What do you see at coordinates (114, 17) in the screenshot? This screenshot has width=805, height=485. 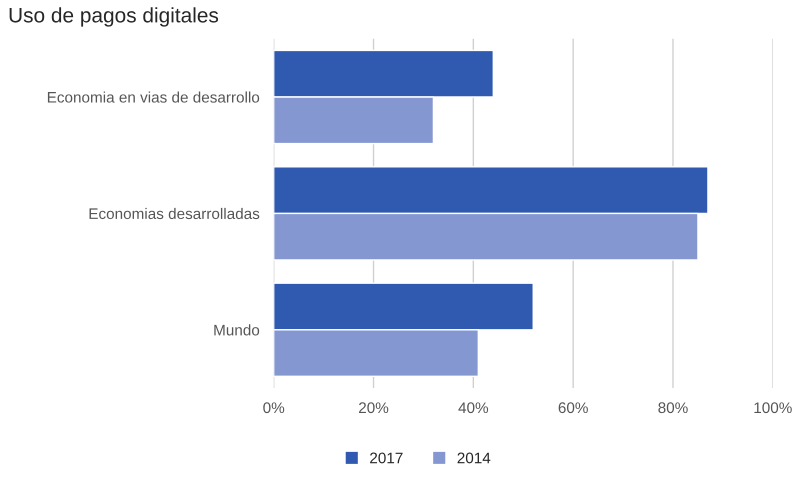 I see `chart-title: Uso de pagos digitales` at bounding box center [114, 17].